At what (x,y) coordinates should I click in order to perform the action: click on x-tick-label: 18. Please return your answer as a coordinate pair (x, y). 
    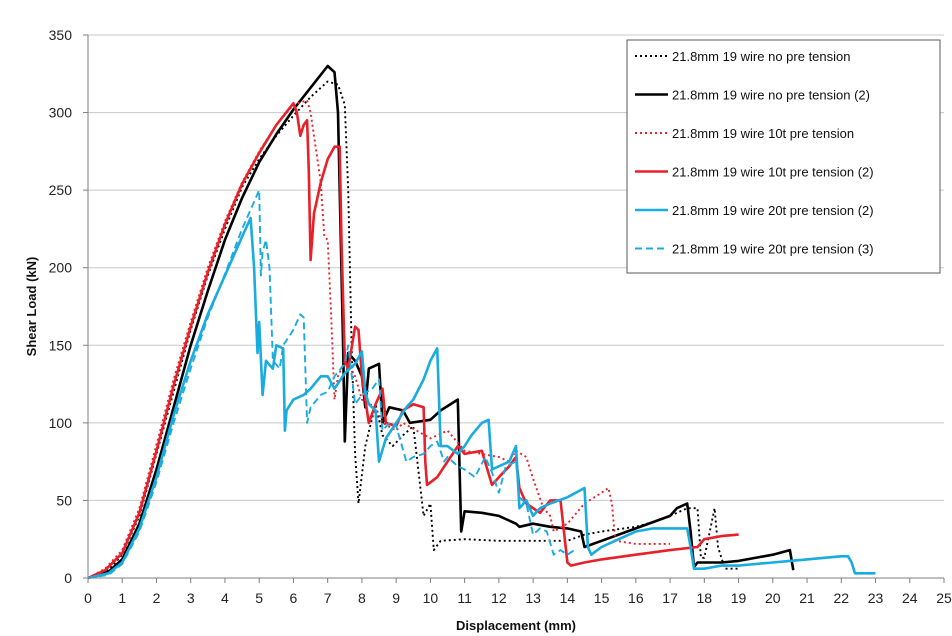
    Looking at the image, I should click on (705, 598).